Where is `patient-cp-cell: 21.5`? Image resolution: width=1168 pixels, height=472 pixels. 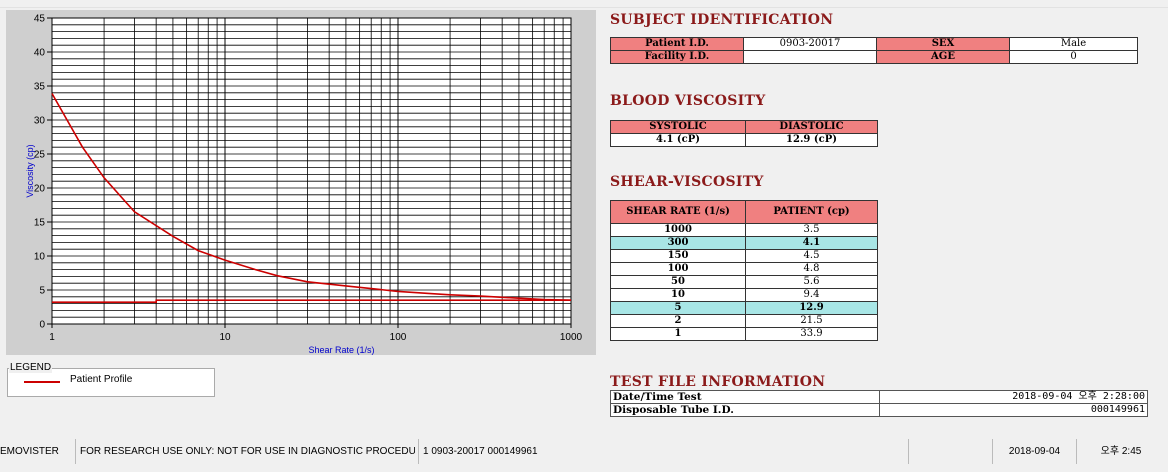 patient-cp-cell: 21.5 is located at coordinates (811, 321).